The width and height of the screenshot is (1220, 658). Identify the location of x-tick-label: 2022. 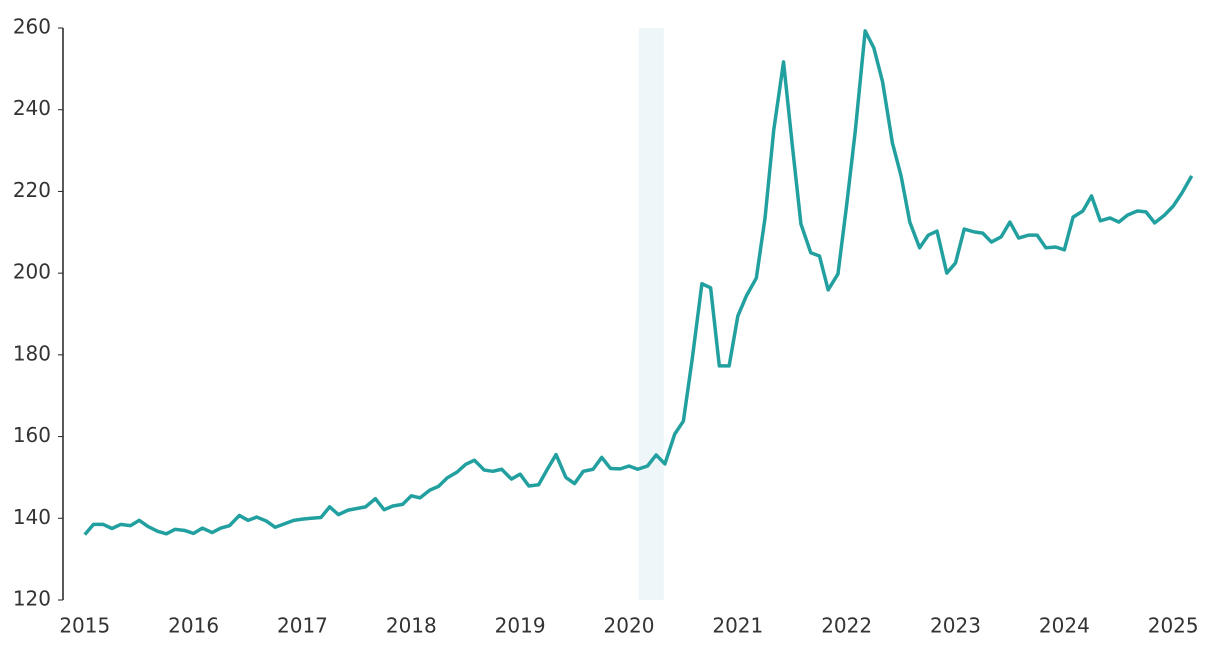
(846, 626).